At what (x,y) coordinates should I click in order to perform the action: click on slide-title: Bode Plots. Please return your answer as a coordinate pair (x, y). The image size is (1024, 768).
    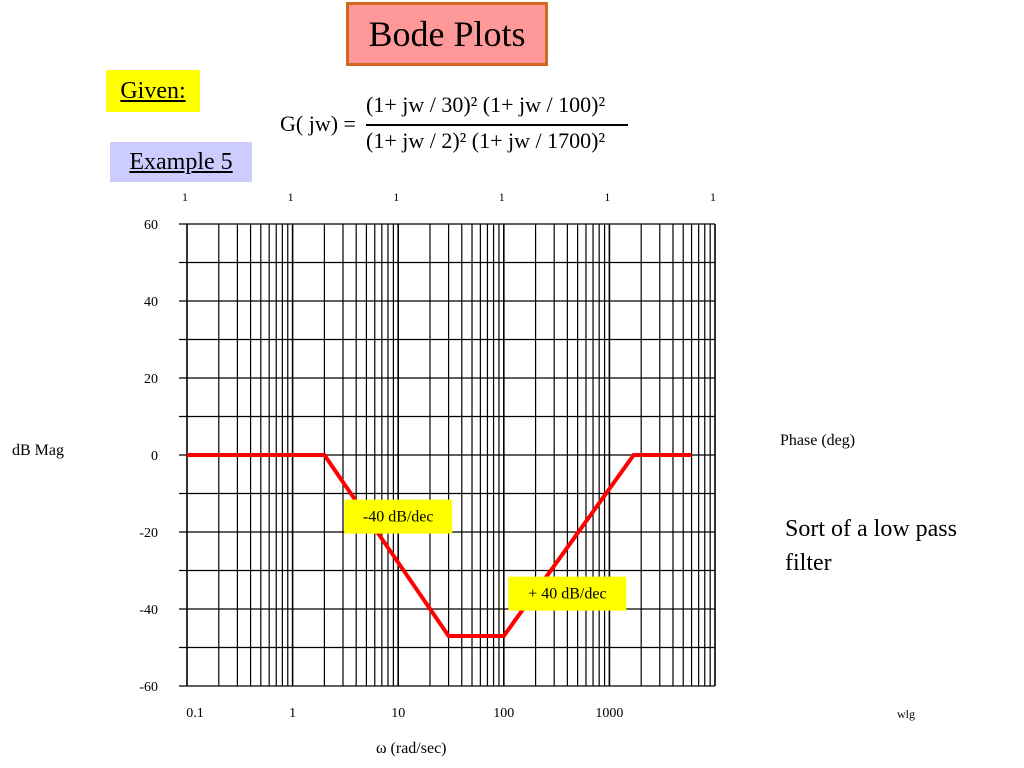
    Looking at the image, I should click on (447, 34).